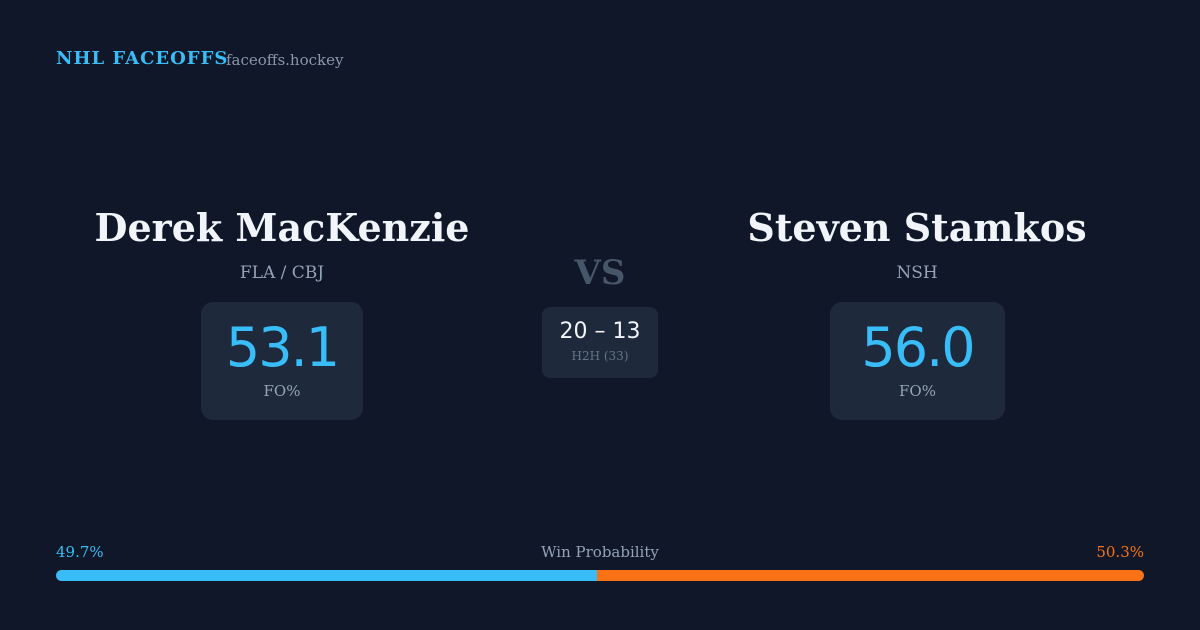 This screenshot has width=1200, height=630. What do you see at coordinates (870, 575) in the screenshot?
I see `bar-right` at bounding box center [870, 575].